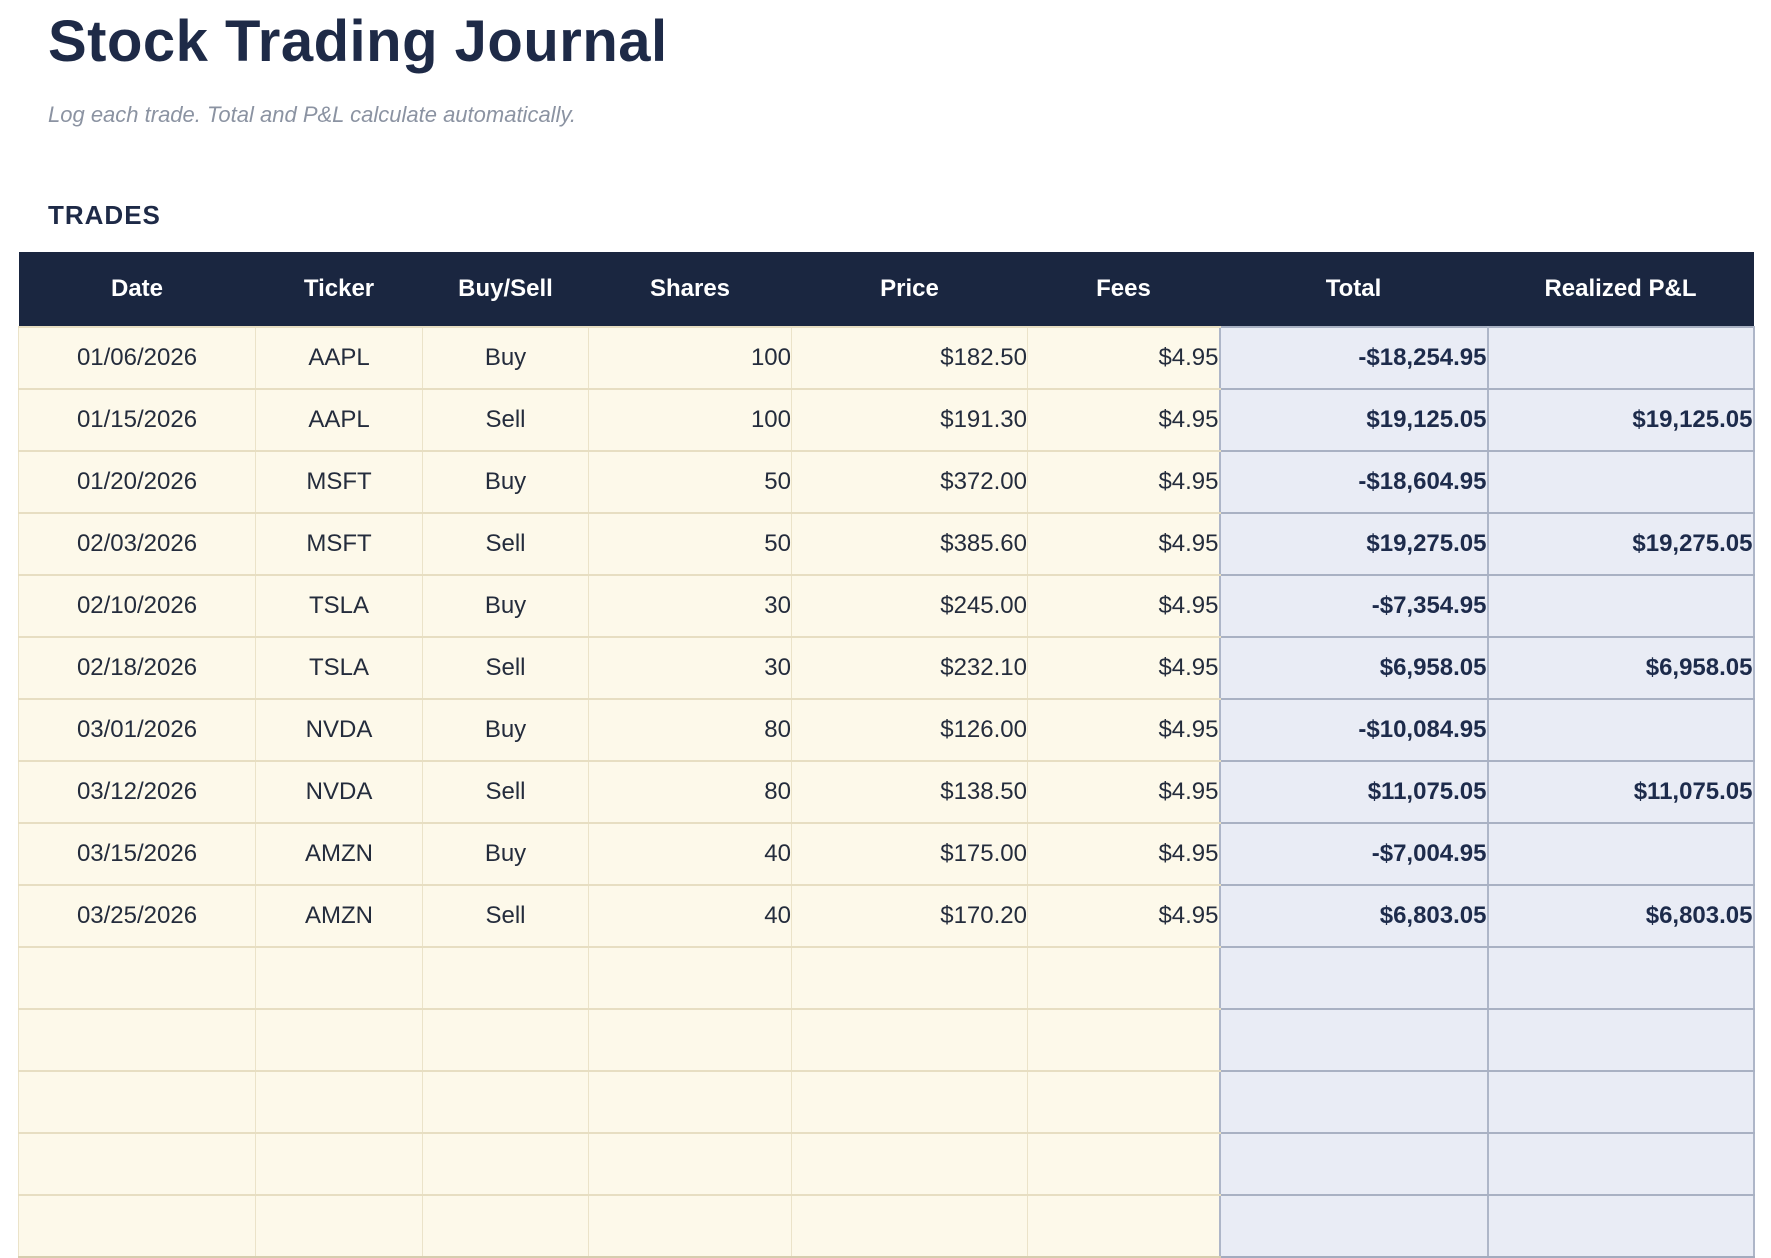 The height and width of the screenshot is (1258, 1771). What do you see at coordinates (1620, 544) in the screenshot?
I see `cell-pnl: $19,275.05` at bounding box center [1620, 544].